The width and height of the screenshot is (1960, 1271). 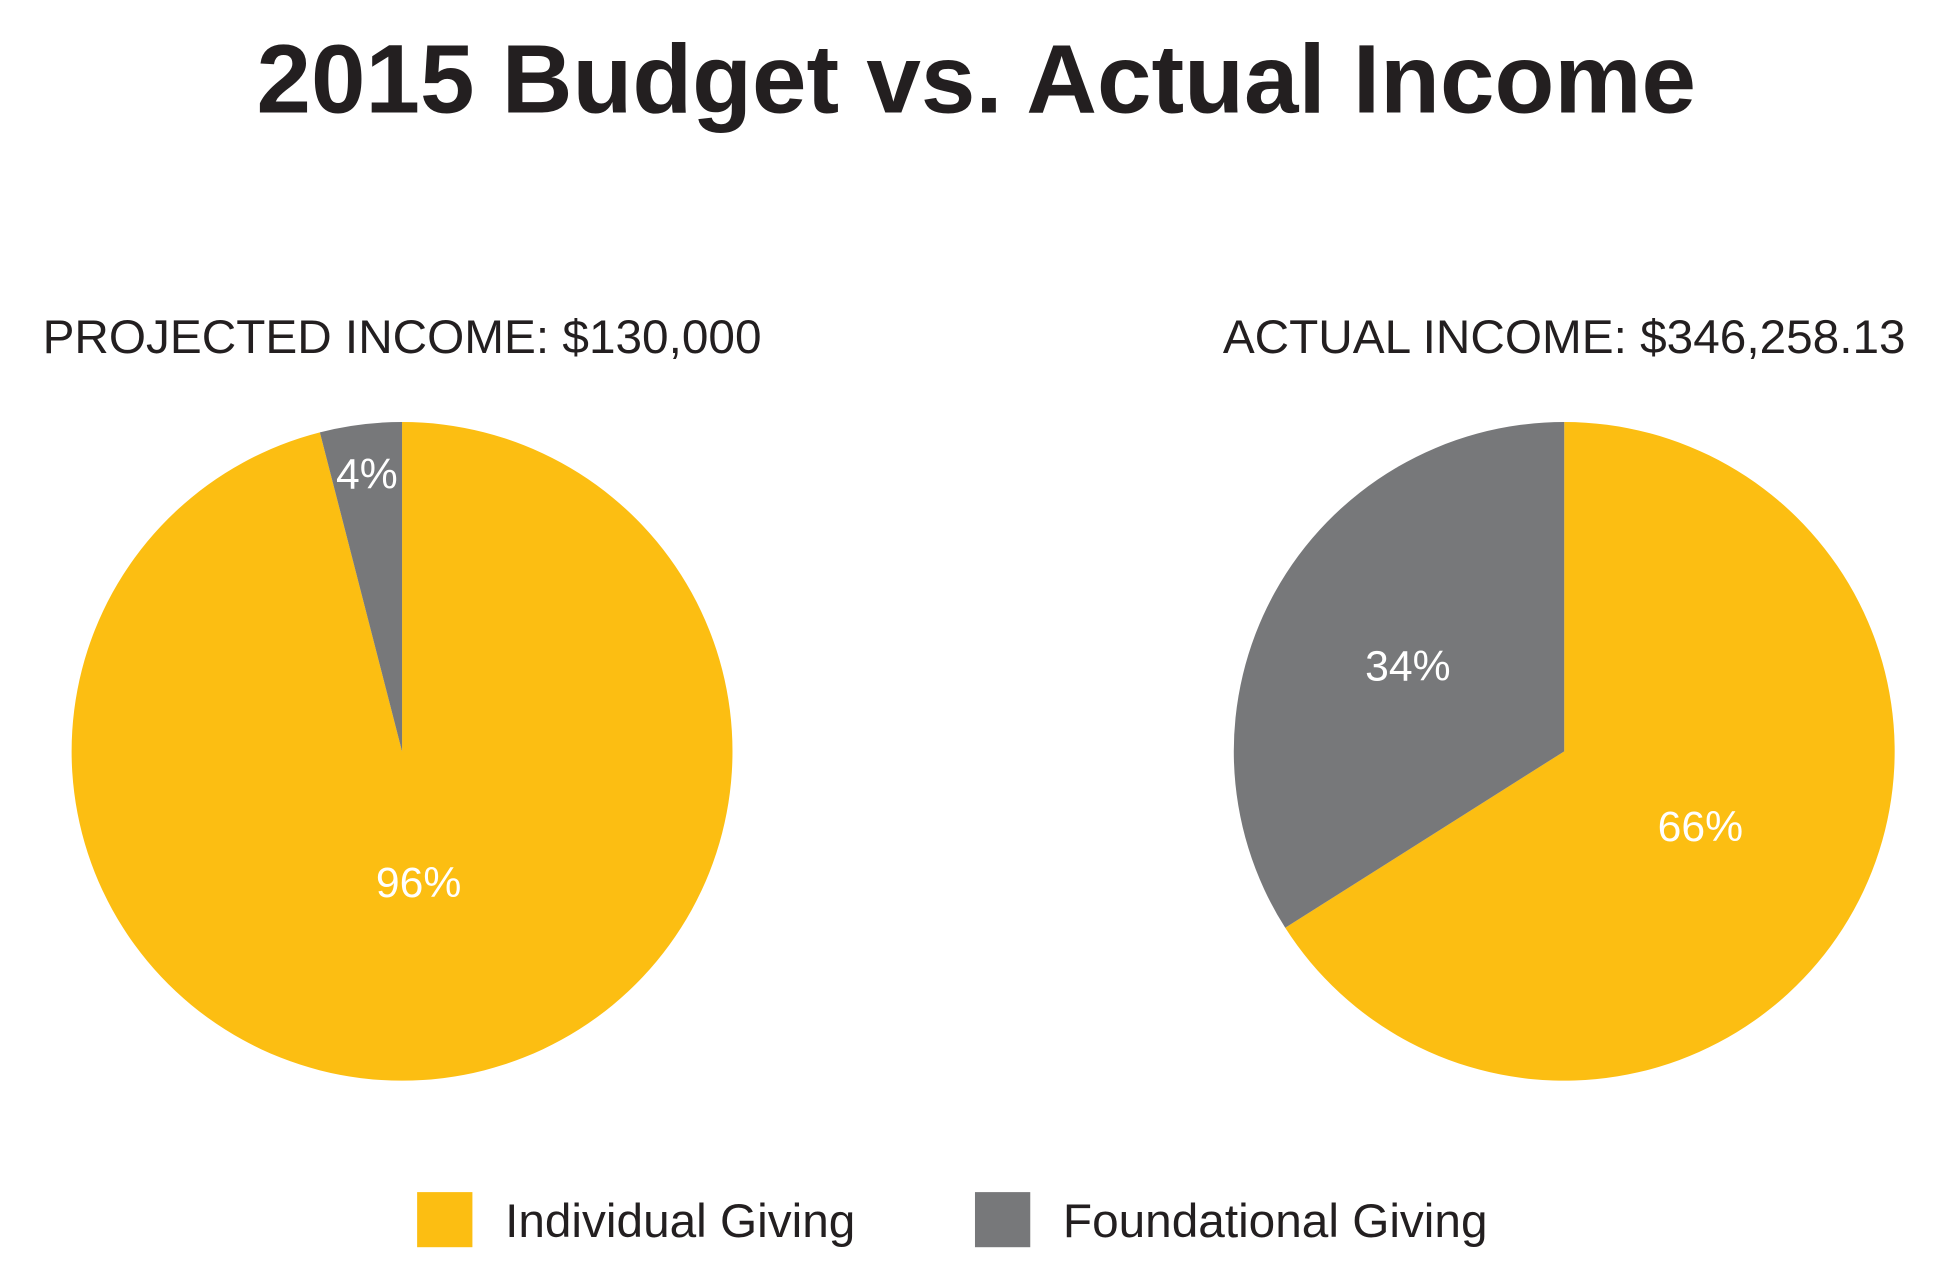 I want to click on chart-title: 2015 Budget vs. Actual Income, so click(x=975, y=79).